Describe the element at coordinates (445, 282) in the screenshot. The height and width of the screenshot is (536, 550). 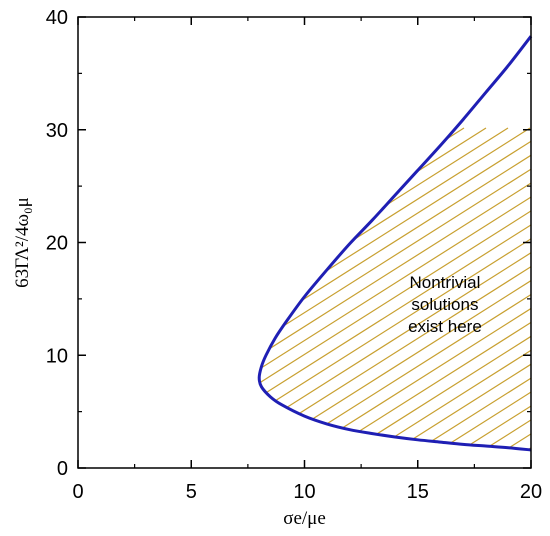
I see `annotation-line: Nontrivial` at that location.